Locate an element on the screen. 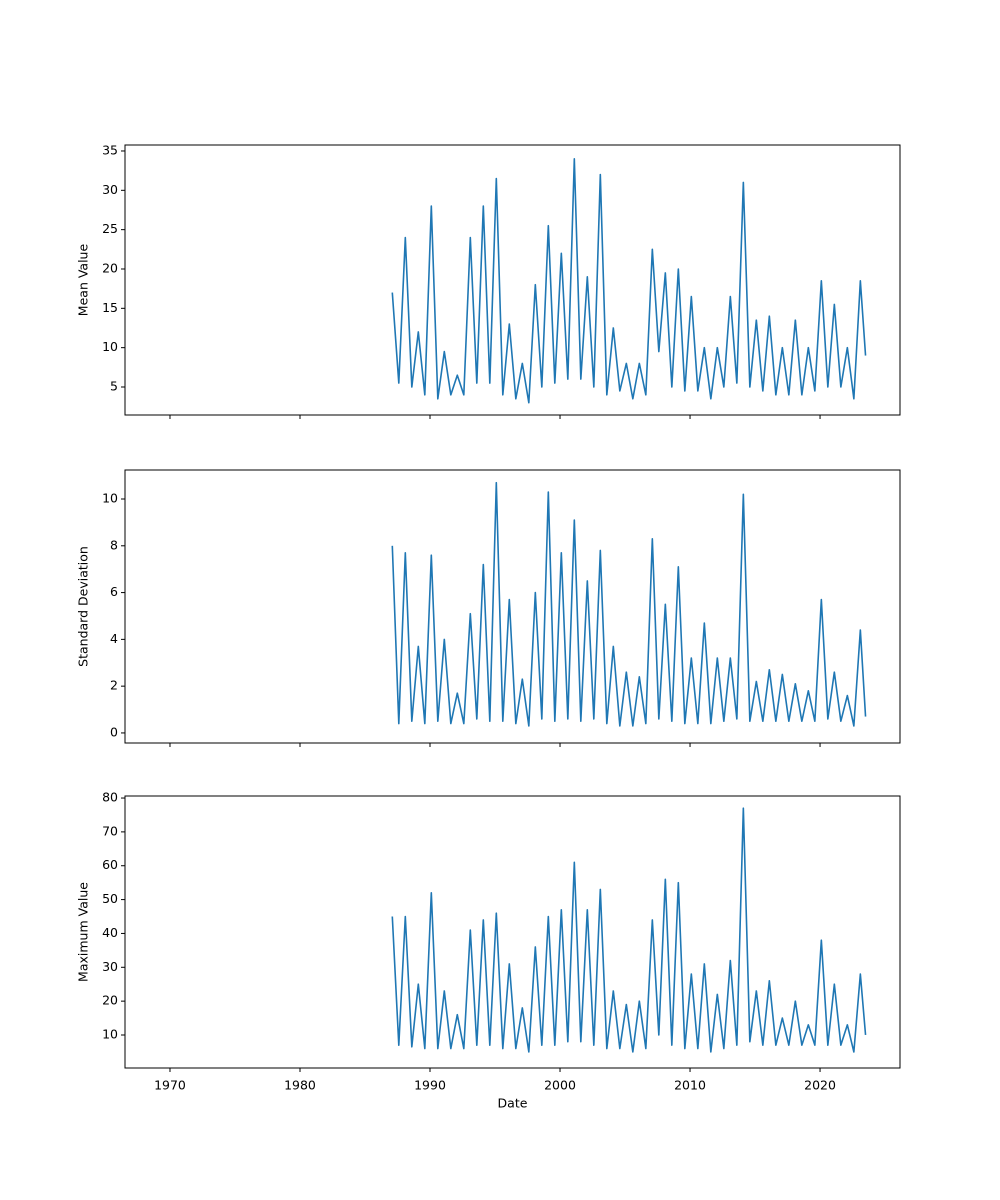 The width and height of the screenshot is (1000, 1200). y-tick-label: 15 is located at coordinates (110, 307).